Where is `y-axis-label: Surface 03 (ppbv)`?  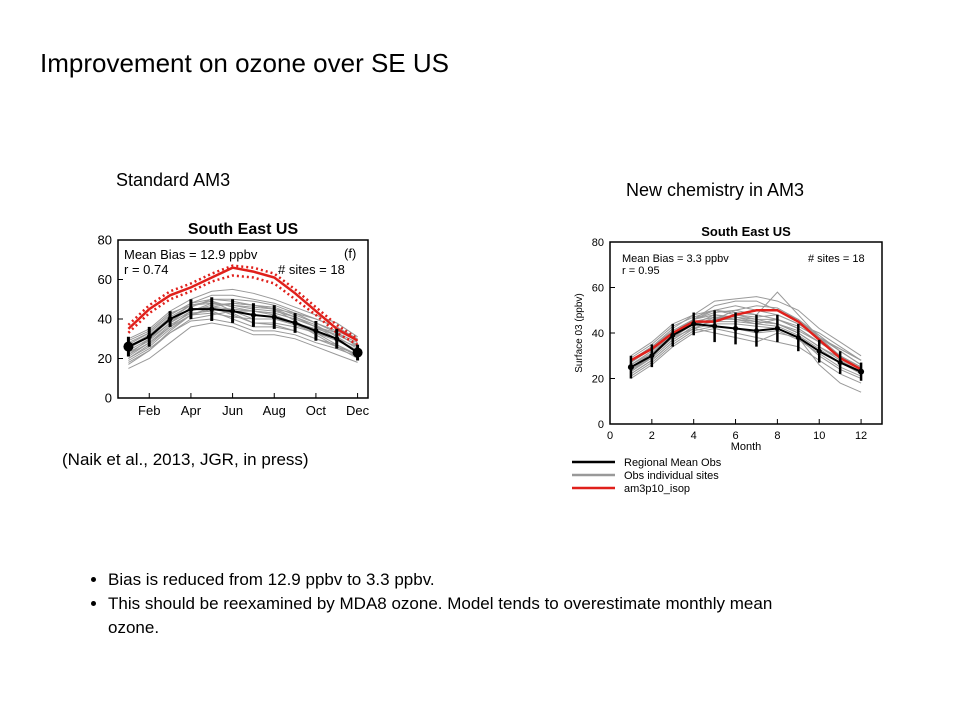
y-axis-label: Surface 03 (ppbv) is located at coordinates (579, 333).